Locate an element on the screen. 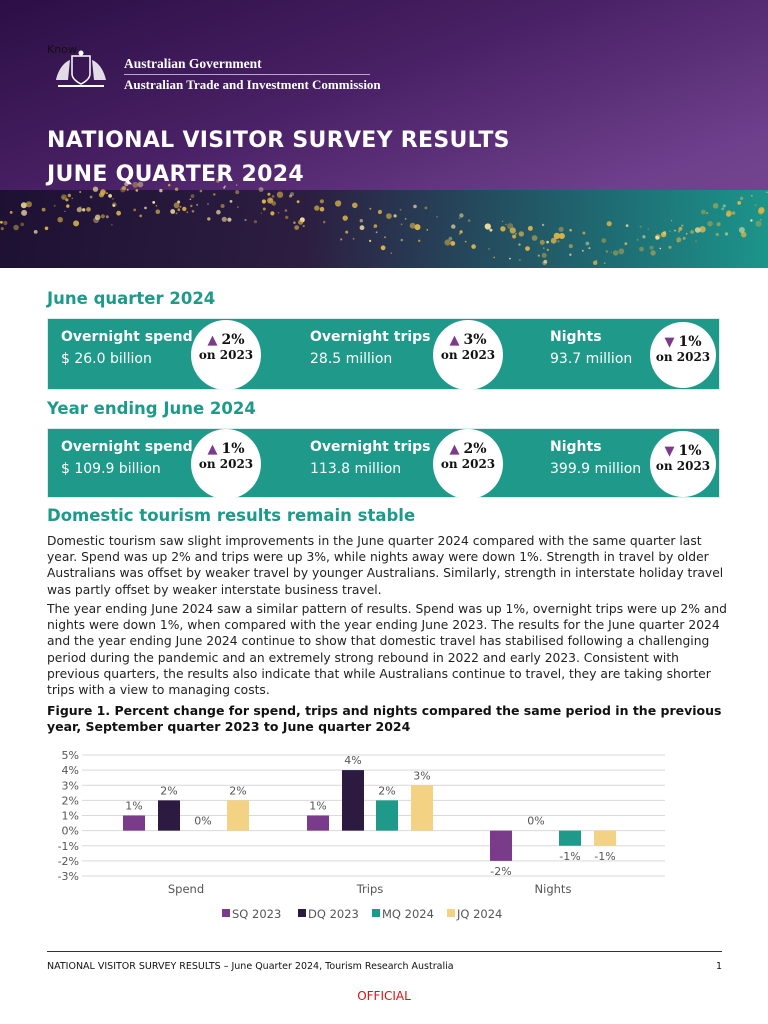 This screenshot has height=1024, width=768. decorative-dots is located at coordinates (384, 222).